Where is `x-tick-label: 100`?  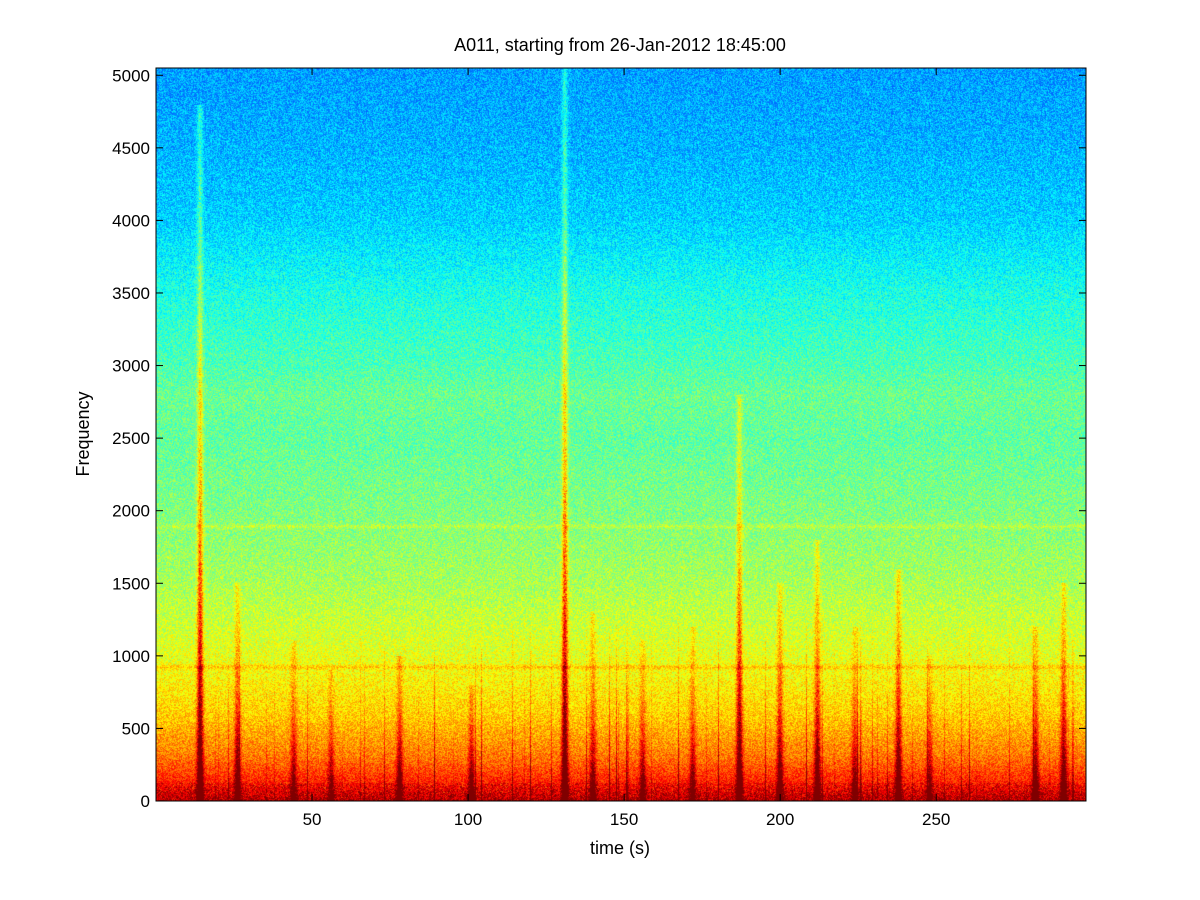 x-tick-label: 100 is located at coordinates (468, 819).